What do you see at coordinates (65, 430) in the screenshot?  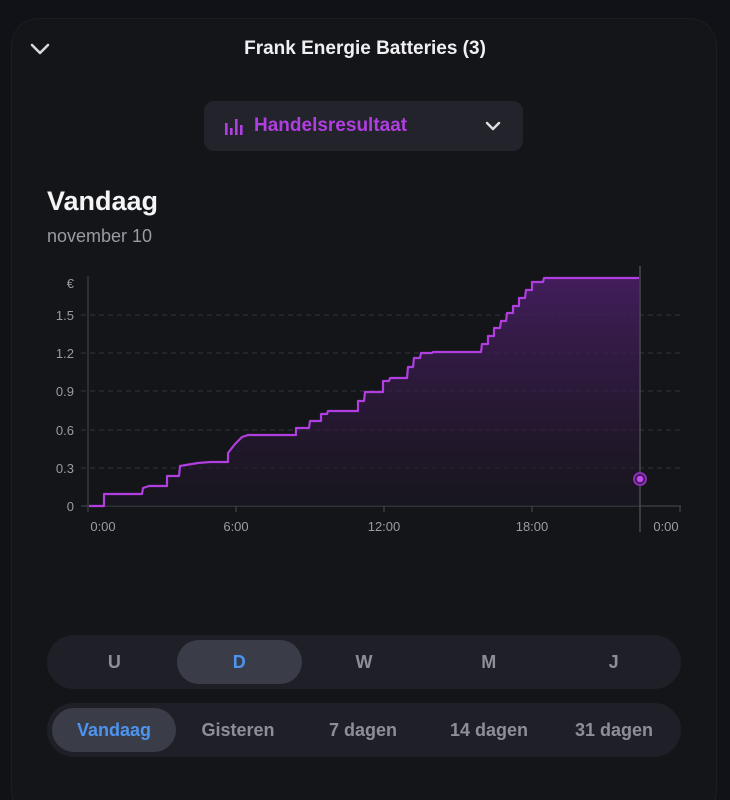 I see `svg-text: 0.6` at bounding box center [65, 430].